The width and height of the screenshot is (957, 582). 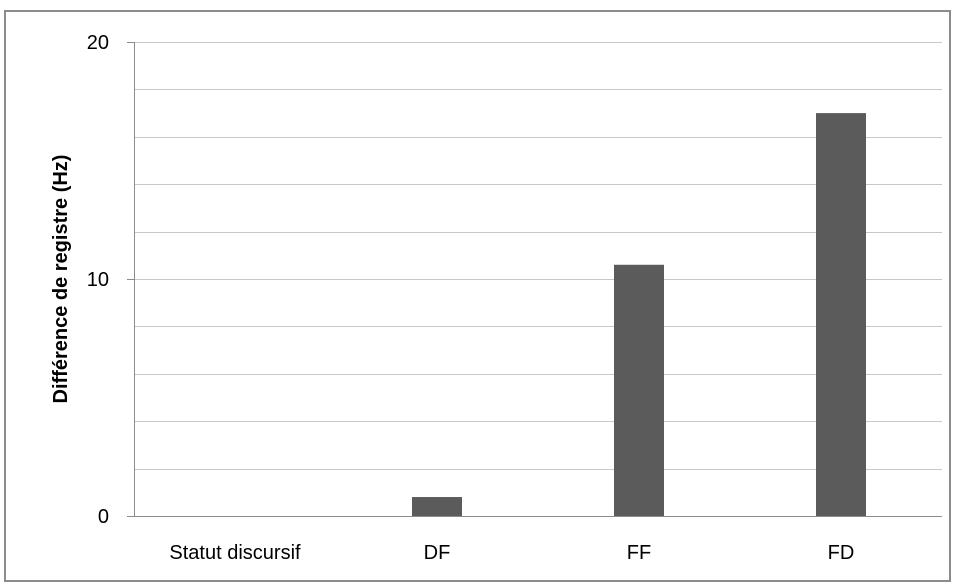 What do you see at coordinates (639, 390) in the screenshot?
I see `bar-ff` at bounding box center [639, 390].